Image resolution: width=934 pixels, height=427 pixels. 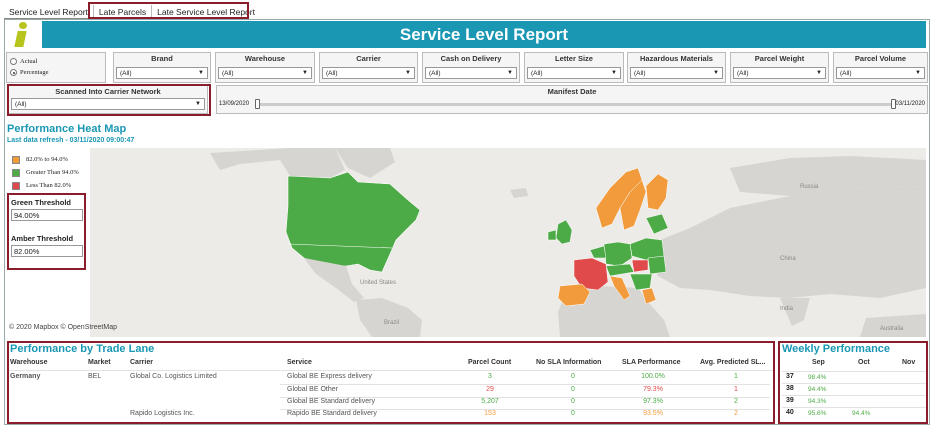 What do you see at coordinates (817, 401) in the screenshot?
I see `weekly-cell-sep: 94.3%` at bounding box center [817, 401].